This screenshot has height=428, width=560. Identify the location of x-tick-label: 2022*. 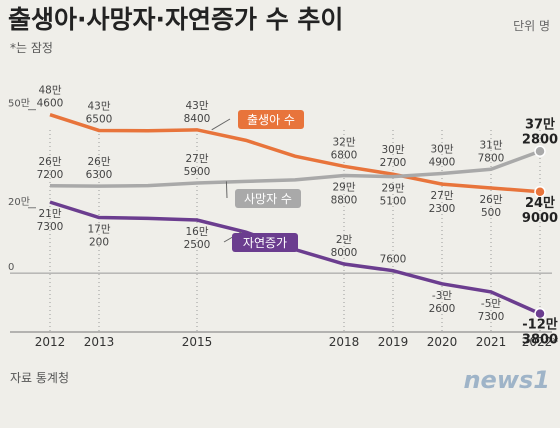
(540, 342).